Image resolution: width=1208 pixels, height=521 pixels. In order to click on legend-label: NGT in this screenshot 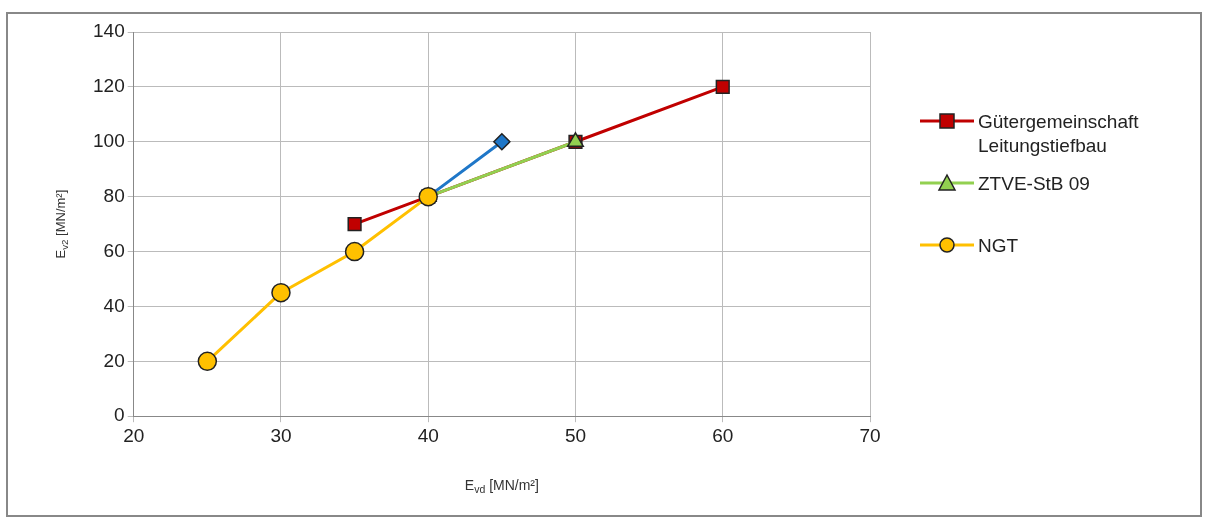, I will do `click(998, 246)`.